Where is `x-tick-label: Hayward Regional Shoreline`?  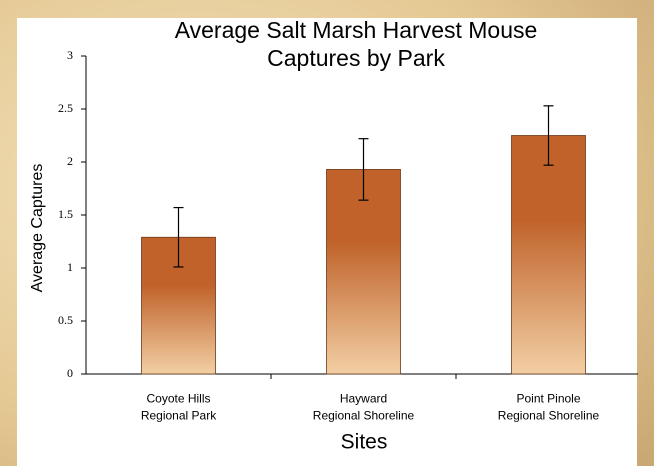 x-tick-label: Hayward Regional Shoreline is located at coordinates (364, 407).